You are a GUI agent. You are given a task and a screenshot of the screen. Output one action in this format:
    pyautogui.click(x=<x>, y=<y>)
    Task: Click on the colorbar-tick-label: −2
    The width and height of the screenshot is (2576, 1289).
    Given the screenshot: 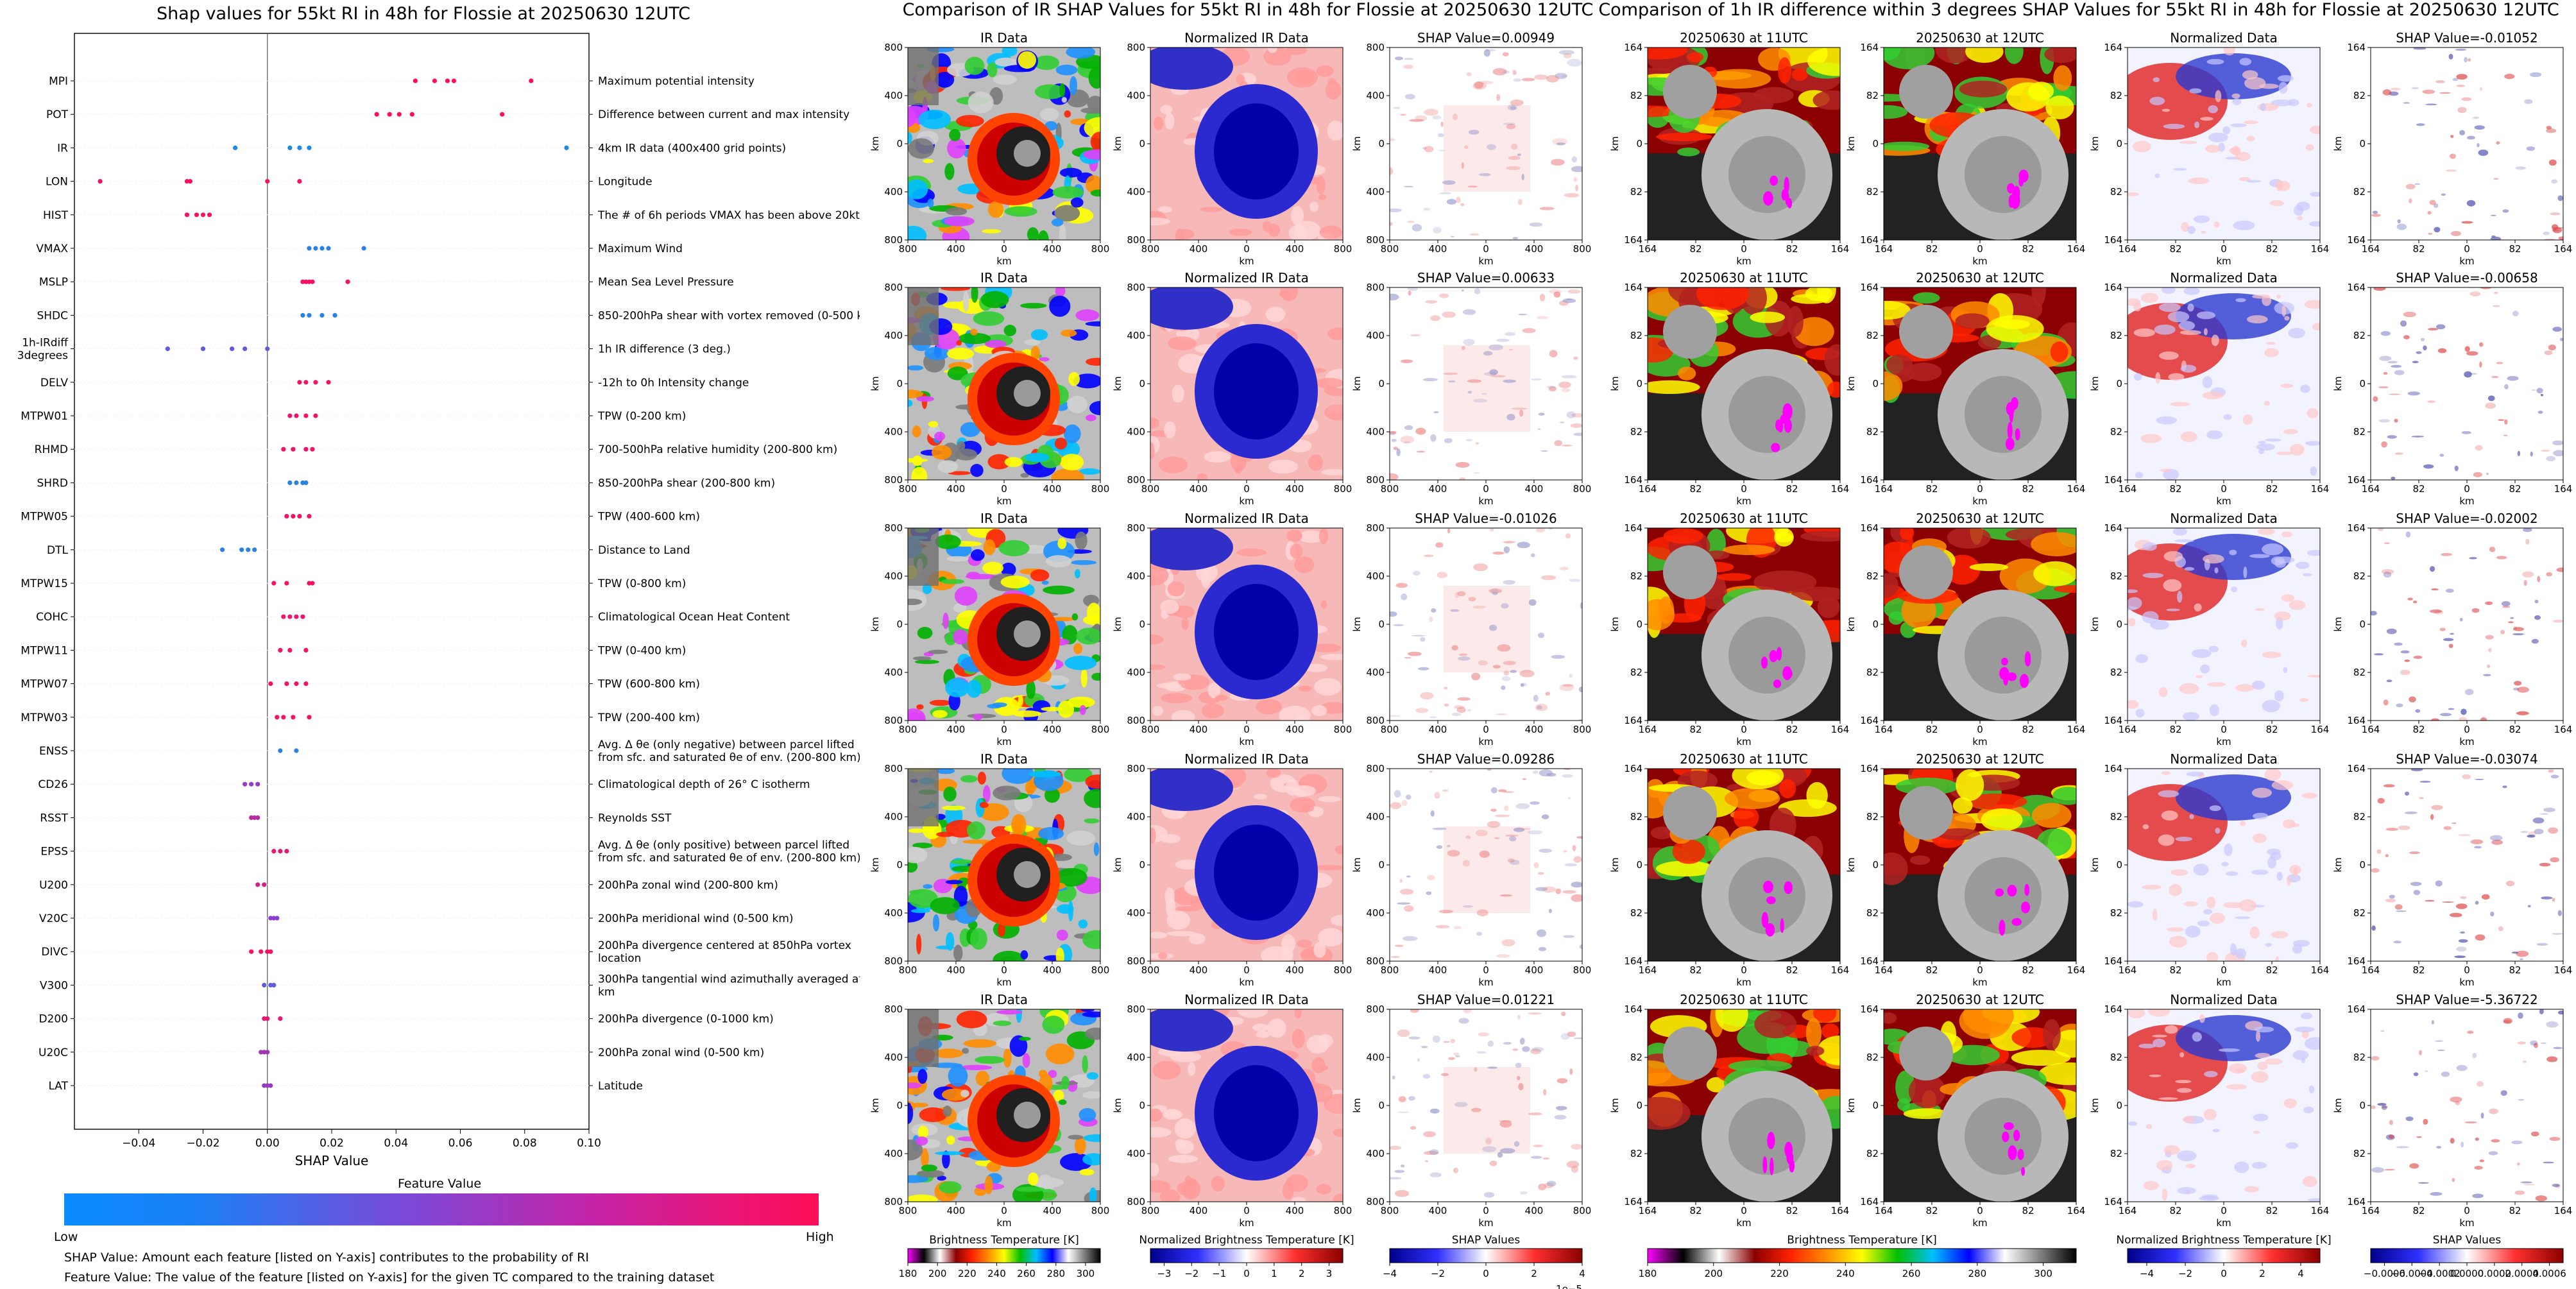 What is the action you would take?
    pyautogui.click(x=1438, y=1273)
    